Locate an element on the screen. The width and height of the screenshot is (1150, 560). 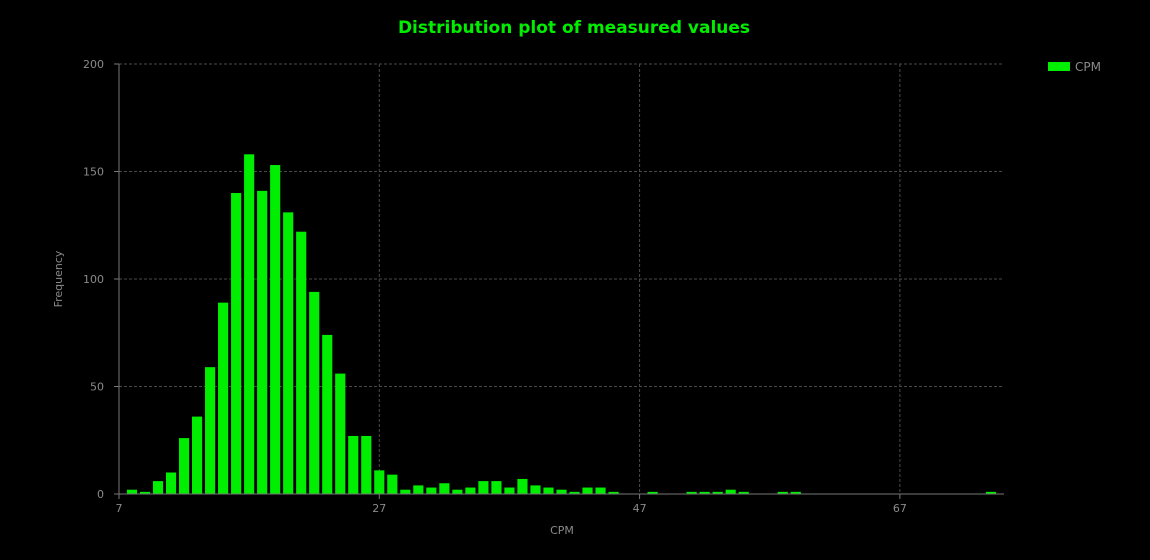
legend-label: CPM is located at coordinates (1088, 67).